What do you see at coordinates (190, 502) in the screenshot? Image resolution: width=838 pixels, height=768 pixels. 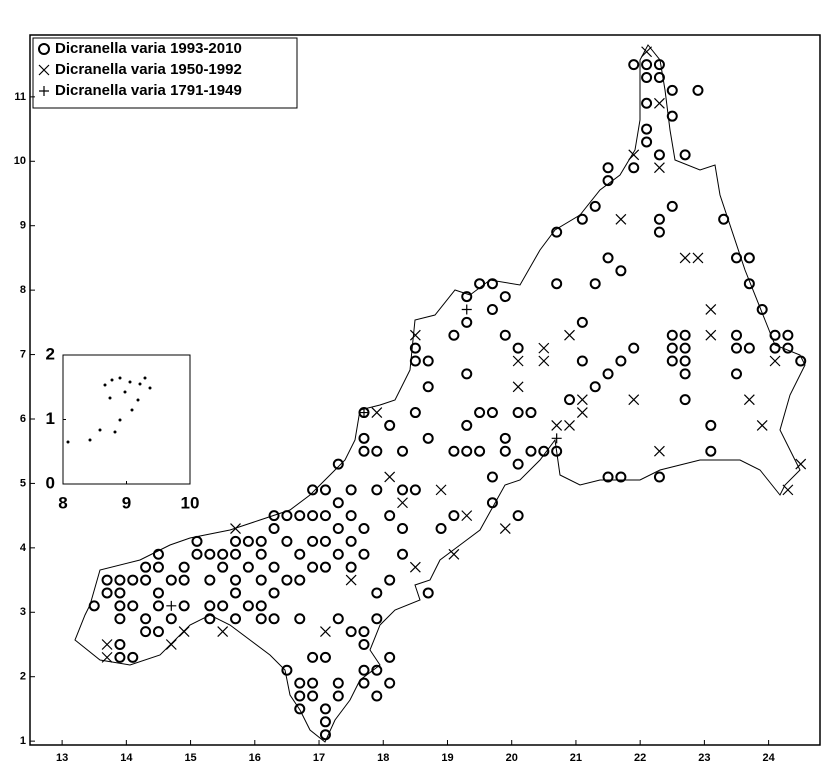 I see `inset-x-tick-label: 10` at bounding box center [190, 502].